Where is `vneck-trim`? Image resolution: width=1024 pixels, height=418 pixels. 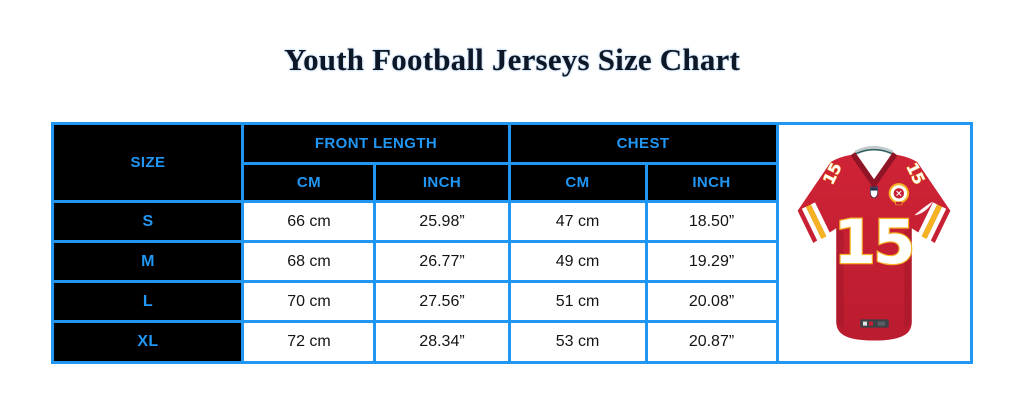 vneck-trim is located at coordinates (874, 170).